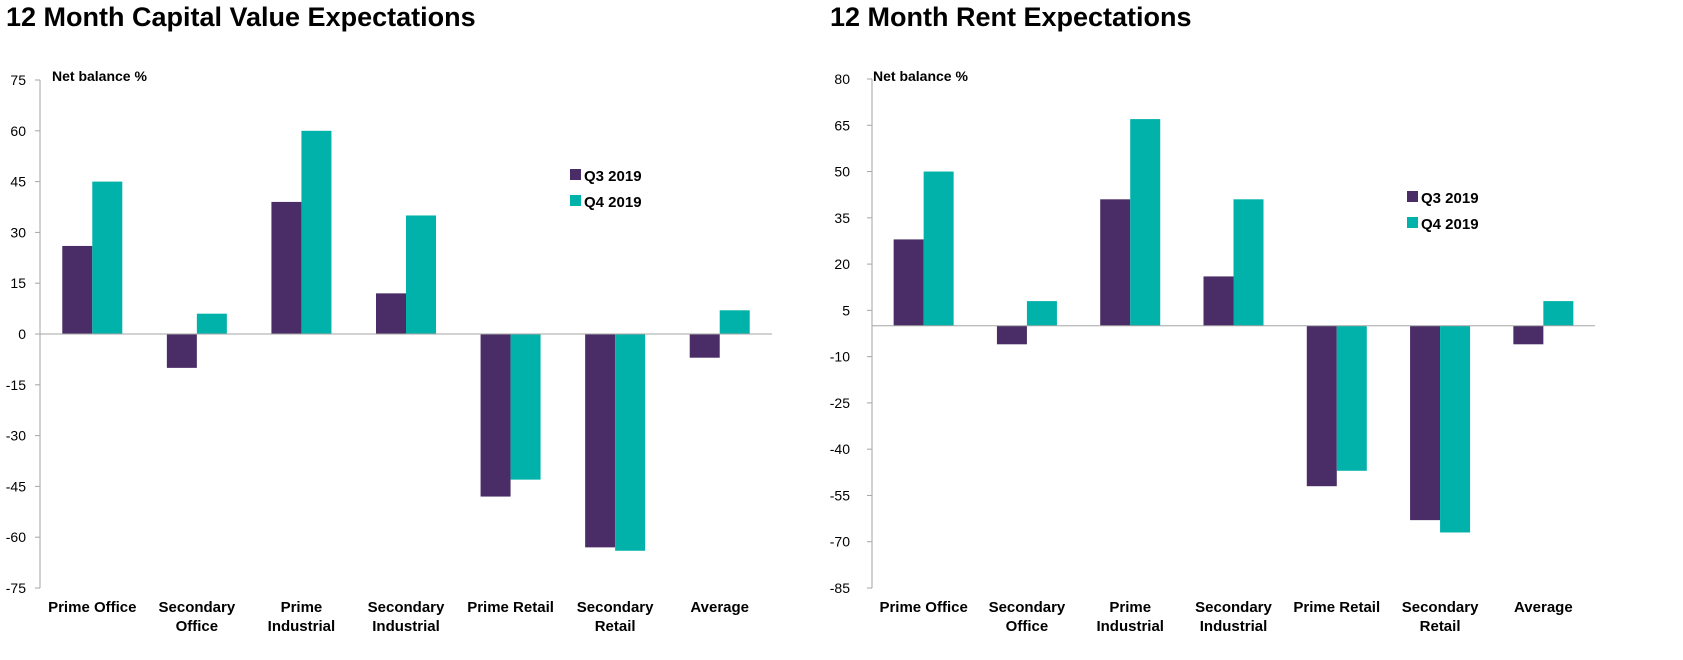 This screenshot has width=1683, height=660. Describe the element at coordinates (18, 80) in the screenshot. I see `y-tick-label: 75` at that location.